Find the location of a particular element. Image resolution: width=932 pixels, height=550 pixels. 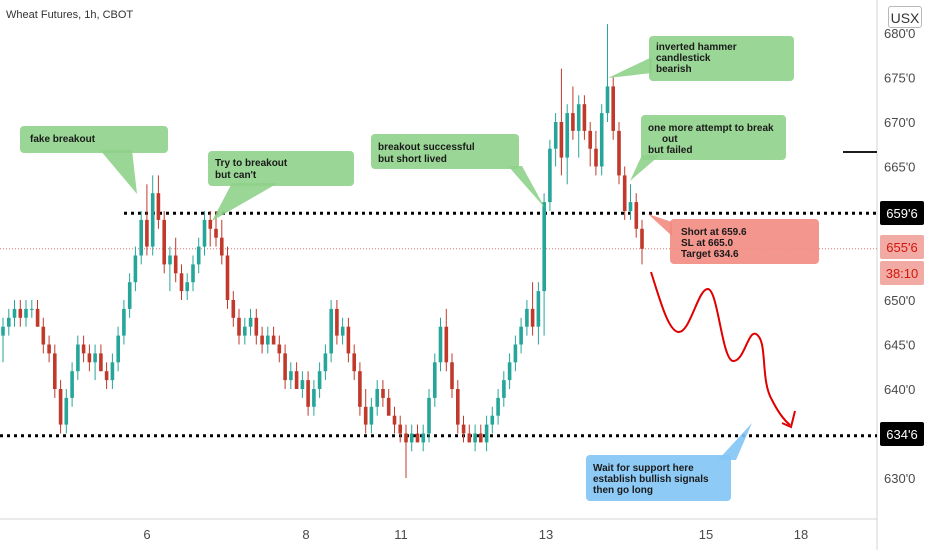

x-tick-label: 6 is located at coordinates (146, 534).